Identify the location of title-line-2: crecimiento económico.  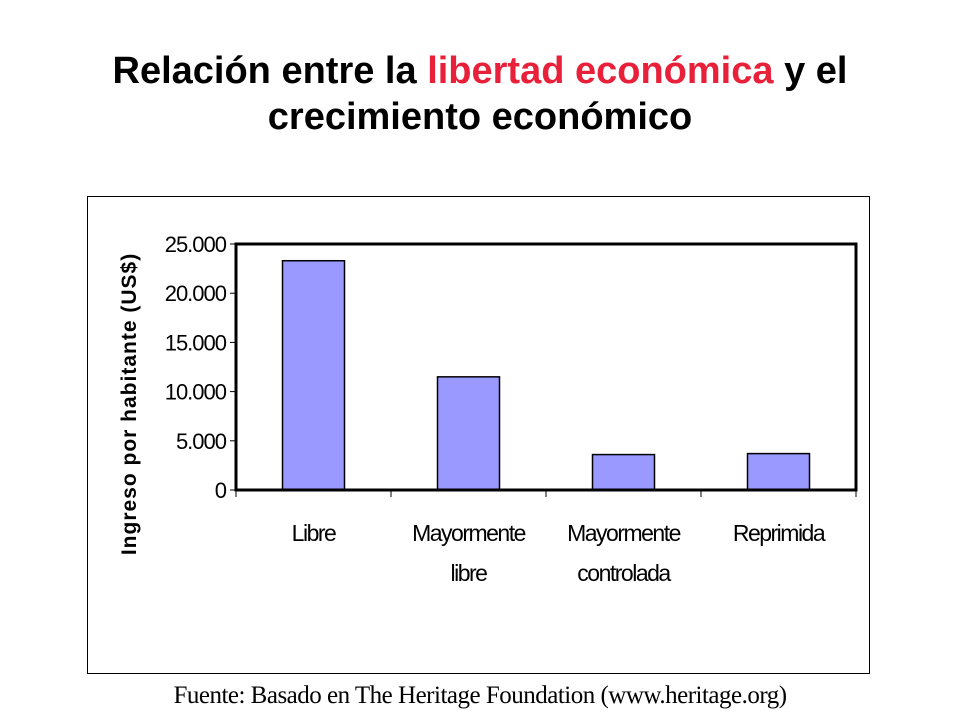
(480, 117).